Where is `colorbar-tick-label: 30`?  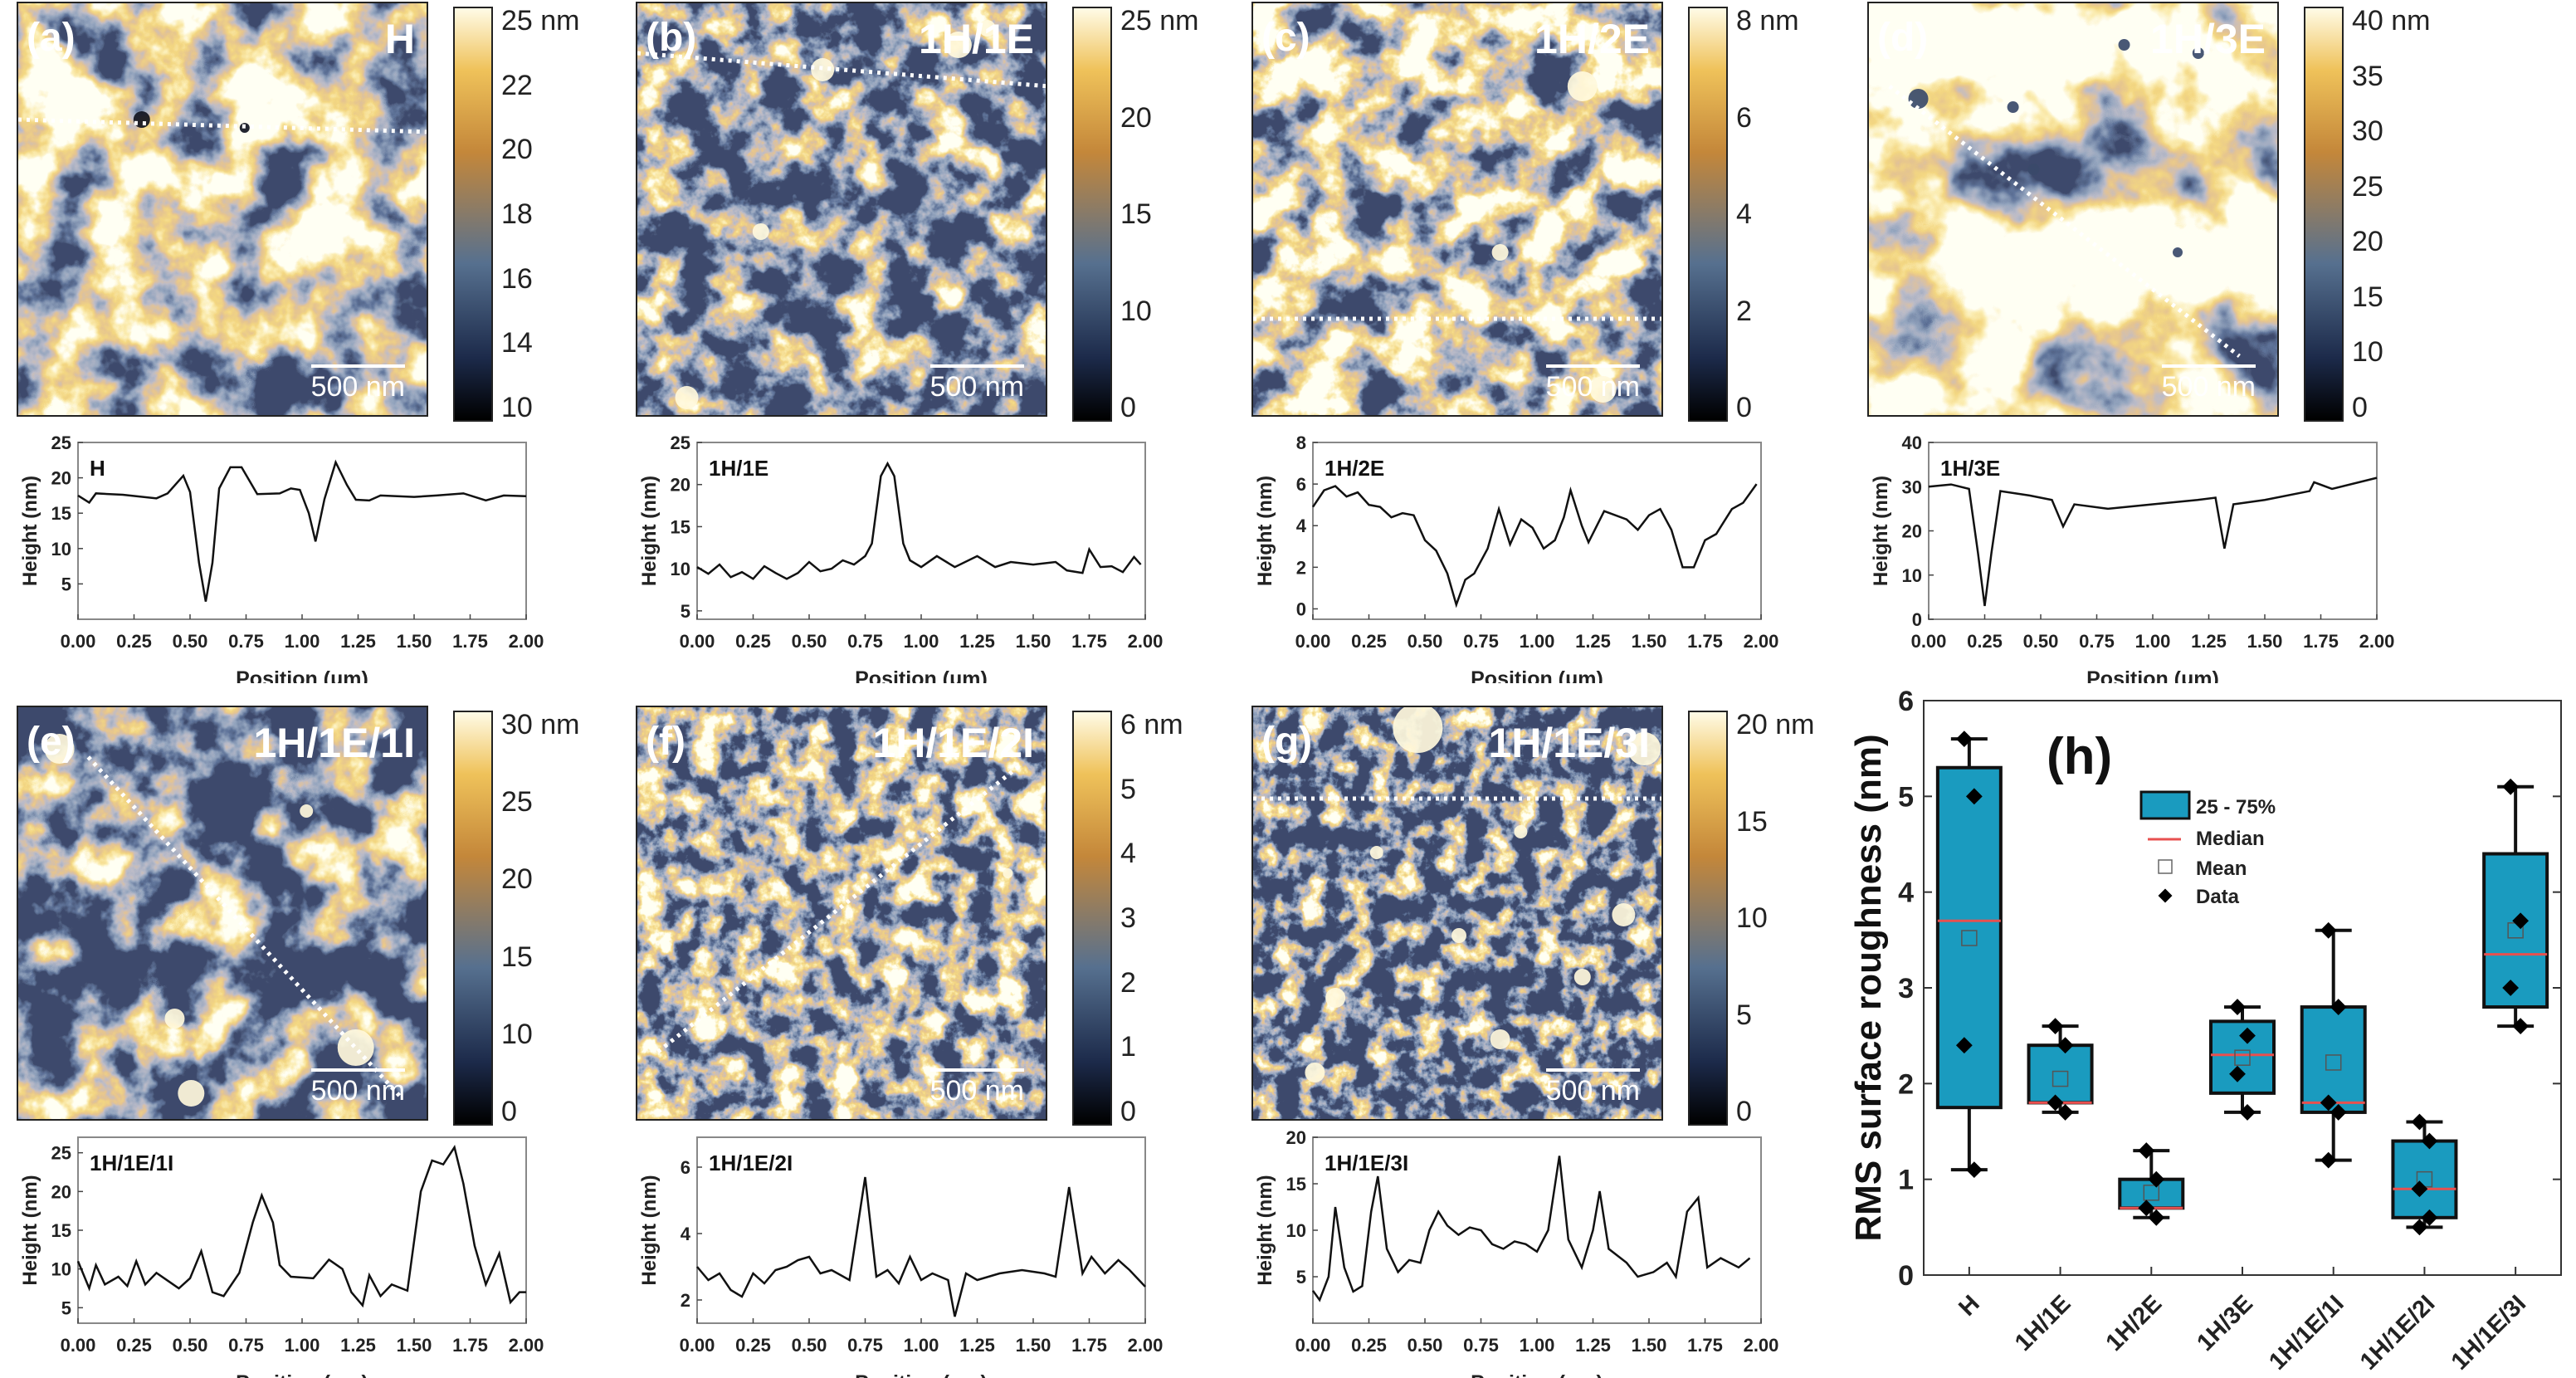
colorbar-tick-label: 30 is located at coordinates (2368, 131).